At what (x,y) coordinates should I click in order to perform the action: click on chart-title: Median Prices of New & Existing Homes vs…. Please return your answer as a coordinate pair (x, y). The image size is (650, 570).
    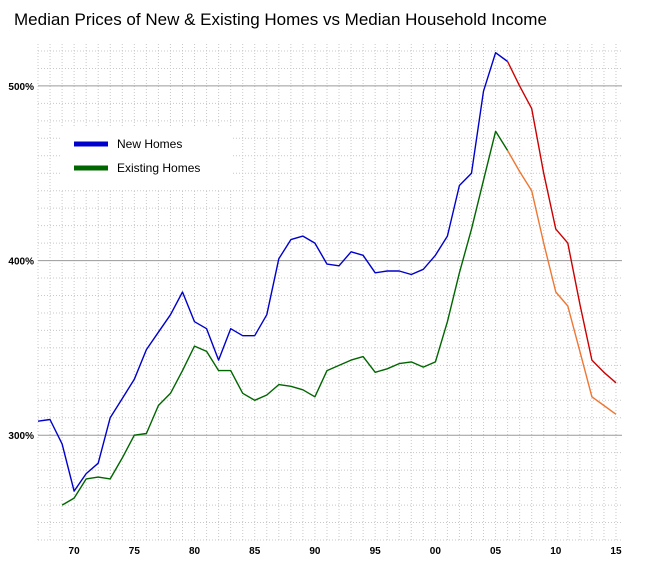
    Looking at the image, I should click on (280, 19).